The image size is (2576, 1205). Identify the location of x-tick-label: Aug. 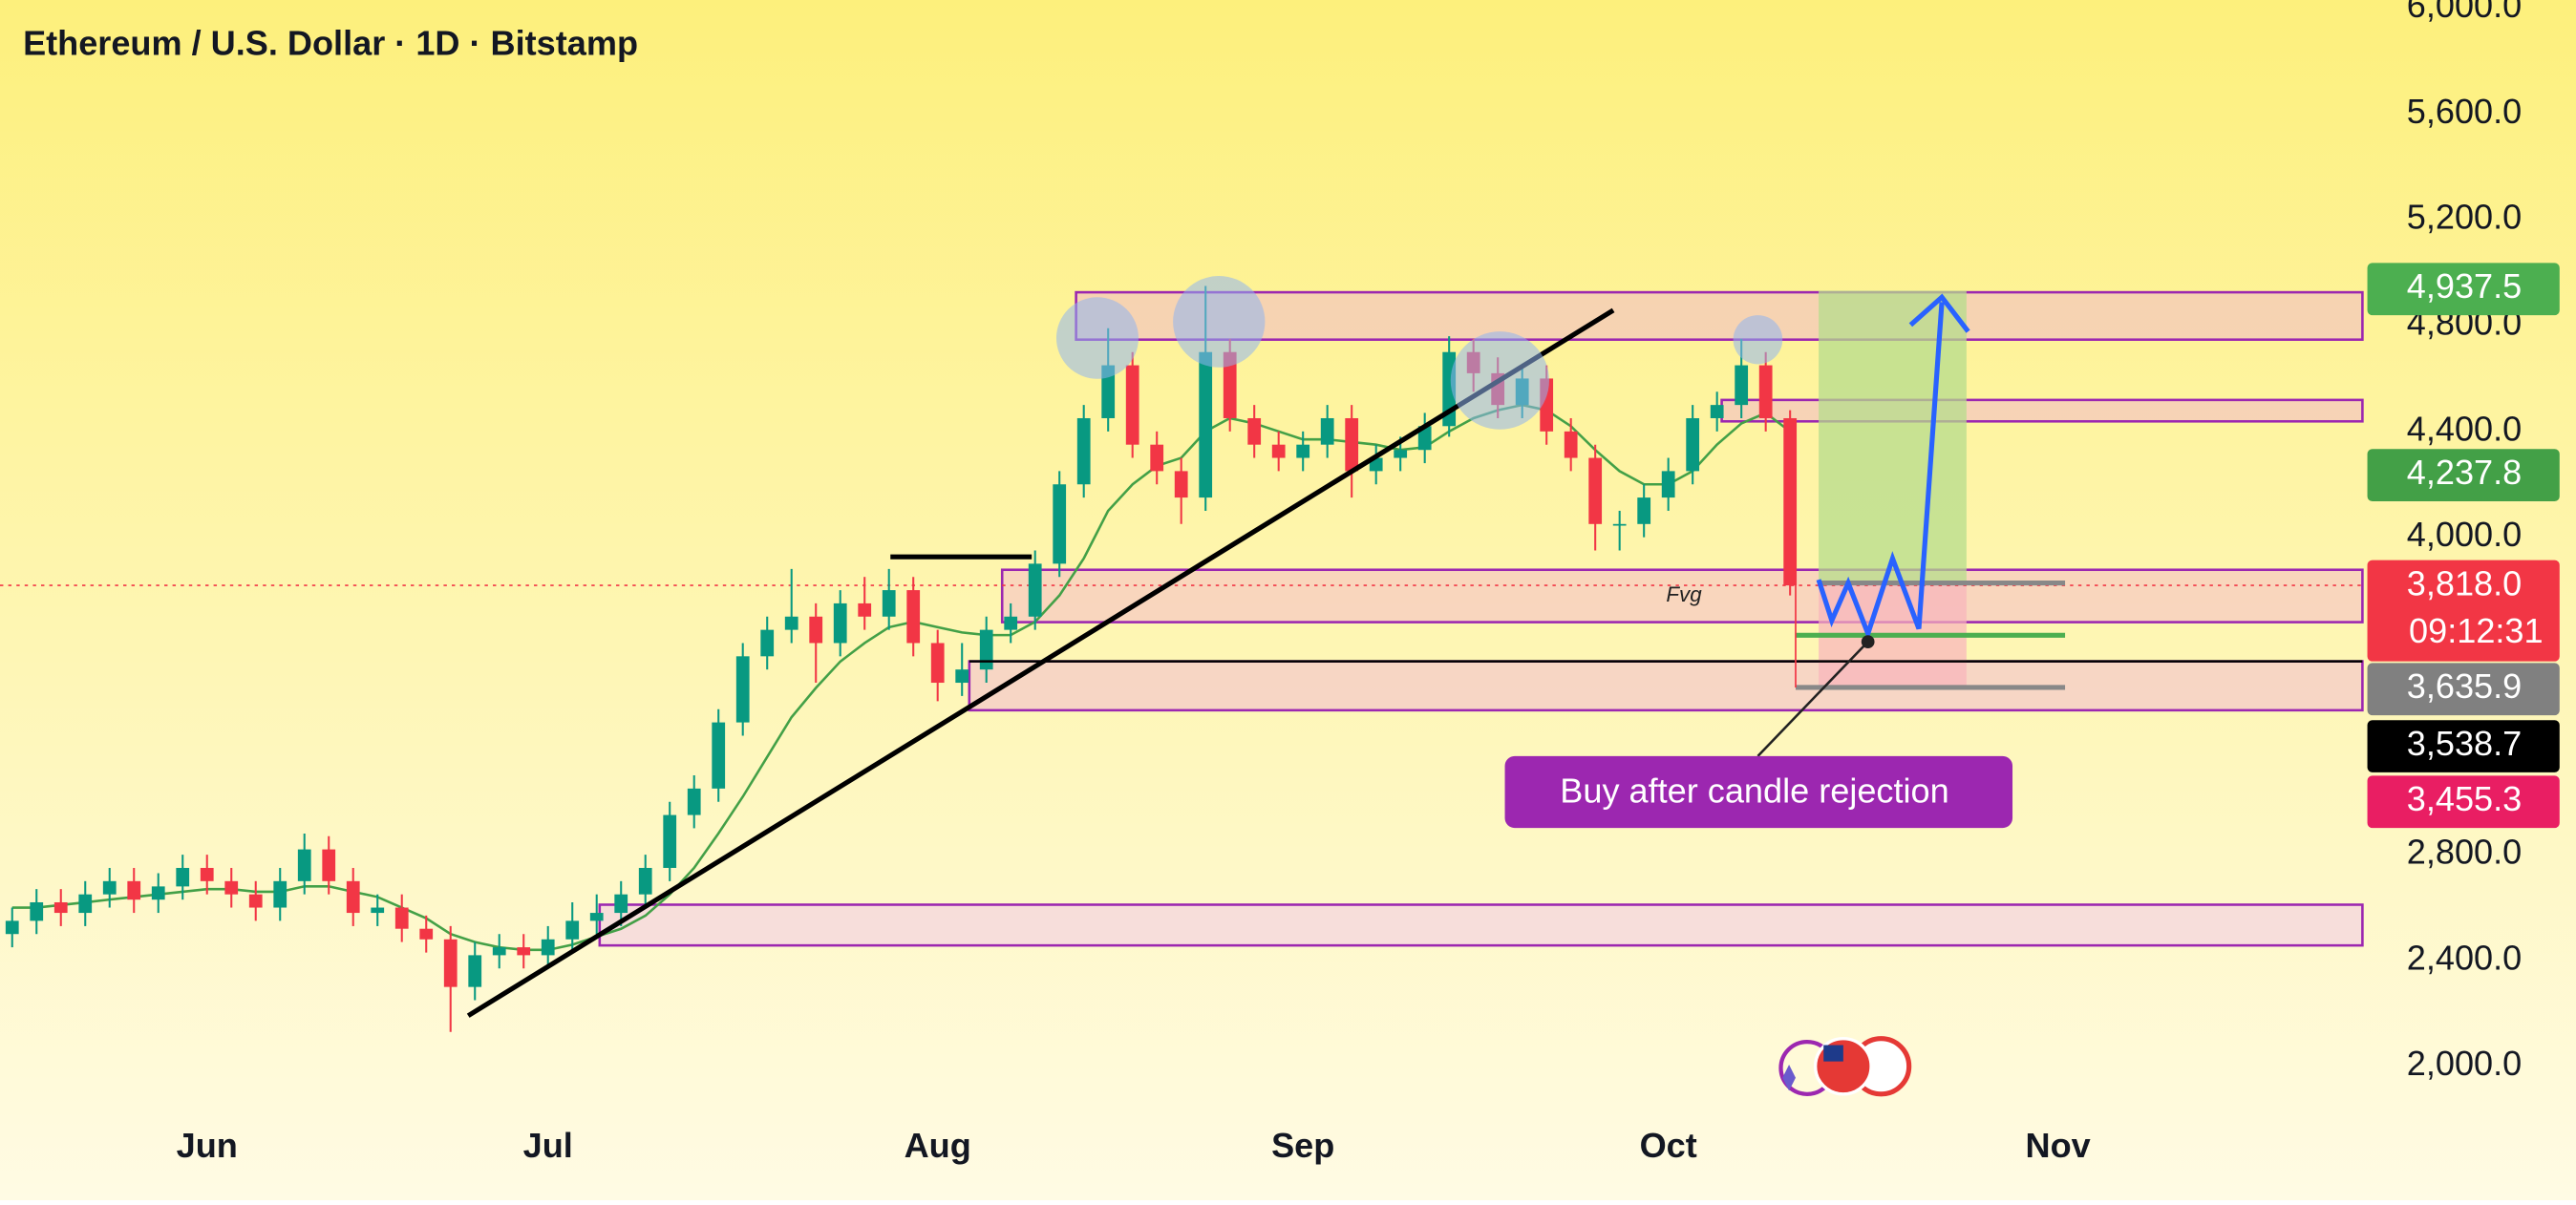
(938, 1145).